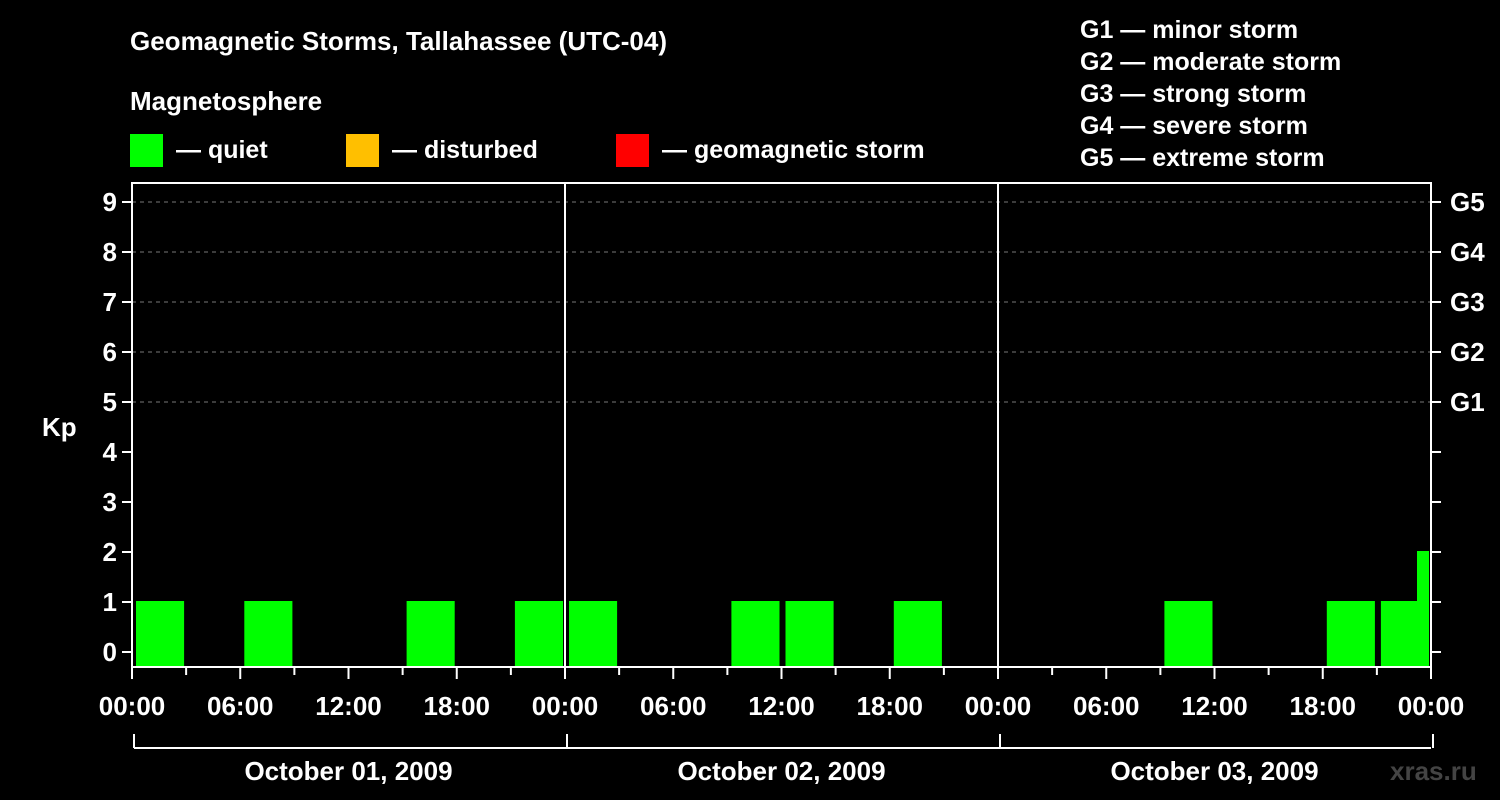  I want to click on legend-label-disturbed: — disturbed, so click(465, 150).